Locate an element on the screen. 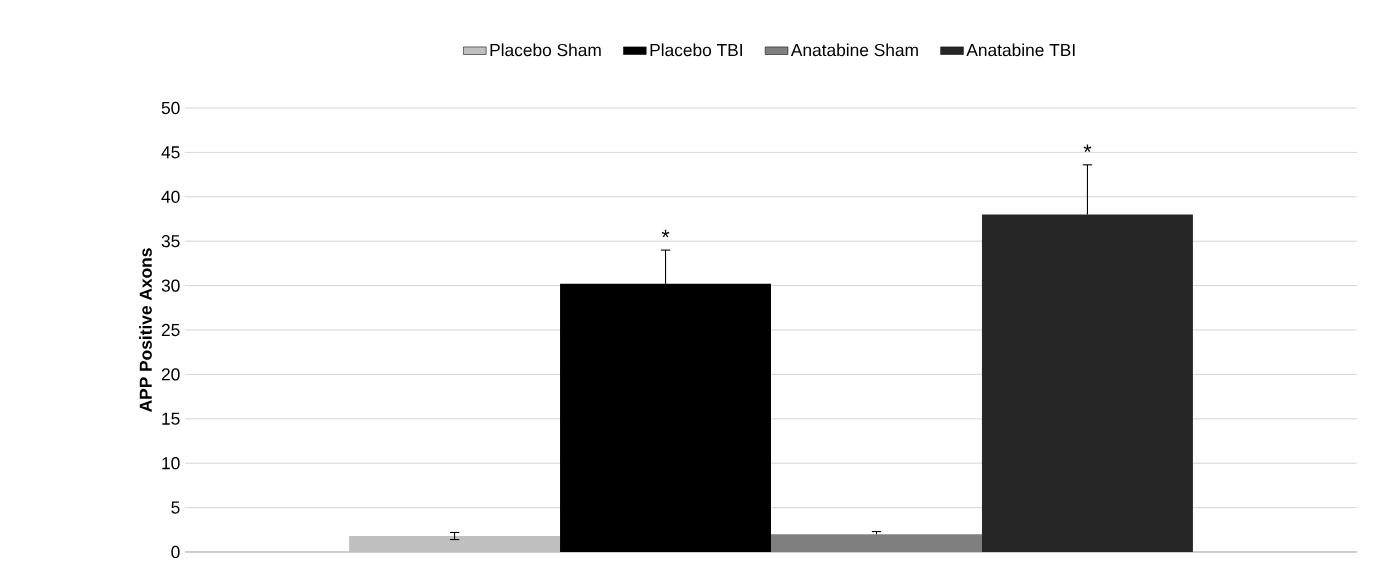 The width and height of the screenshot is (1377, 581). y-tick-label: 50 is located at coordinates (170, 108).